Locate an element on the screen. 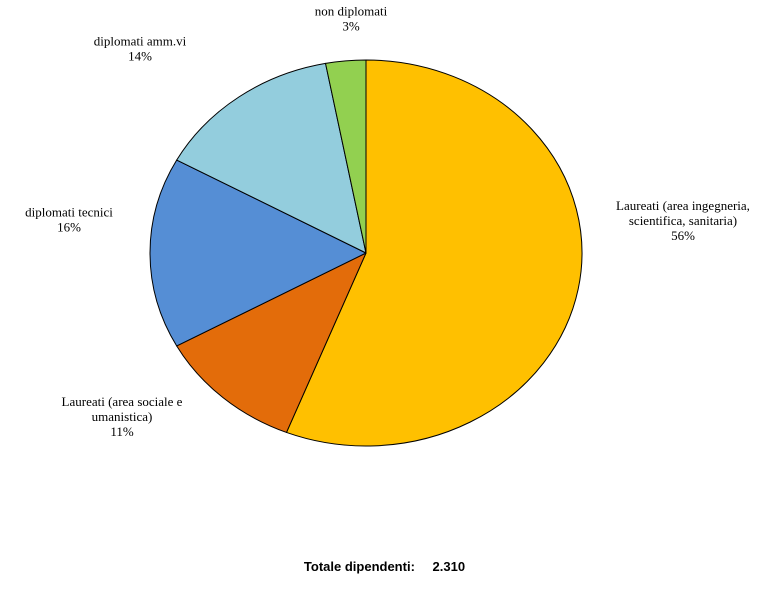 This screenshot has height=589, width=769. slice-label-3: diplomati tecnici 16% is located at coordinates (69, 220).